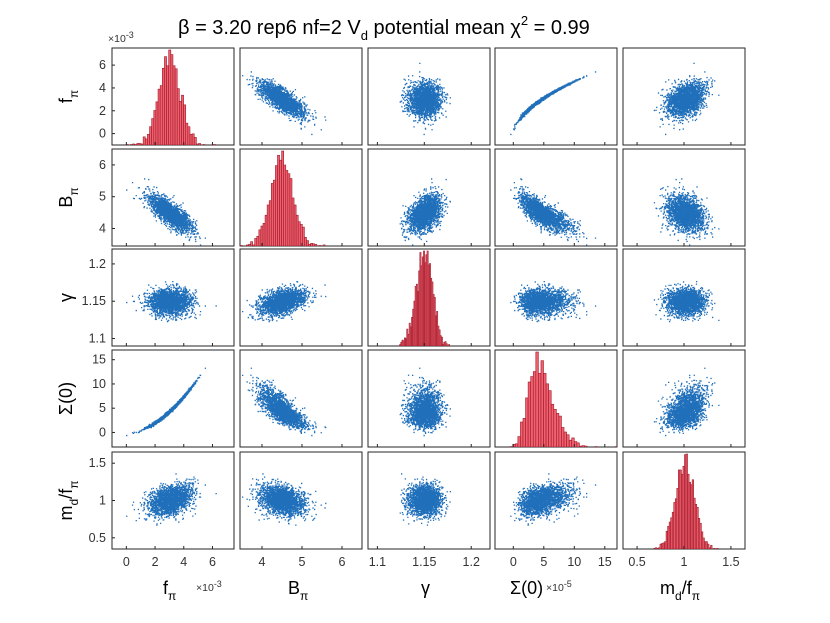 This screenshot has width=830, height=623. What do you see at coordinates (102, 501) in the screenshot?
I see `y-tick-label: 1` at bounding box center [102, 501].